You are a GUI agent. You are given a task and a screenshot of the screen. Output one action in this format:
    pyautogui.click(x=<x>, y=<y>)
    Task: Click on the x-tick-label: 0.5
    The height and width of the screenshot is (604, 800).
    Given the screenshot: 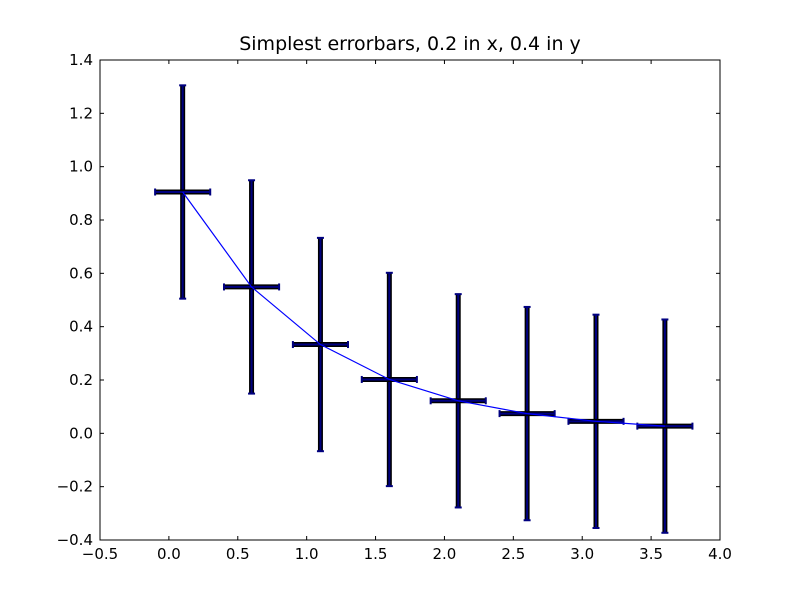 What is the action you would take?
    pyautogui.click(x=238, y=554)
    